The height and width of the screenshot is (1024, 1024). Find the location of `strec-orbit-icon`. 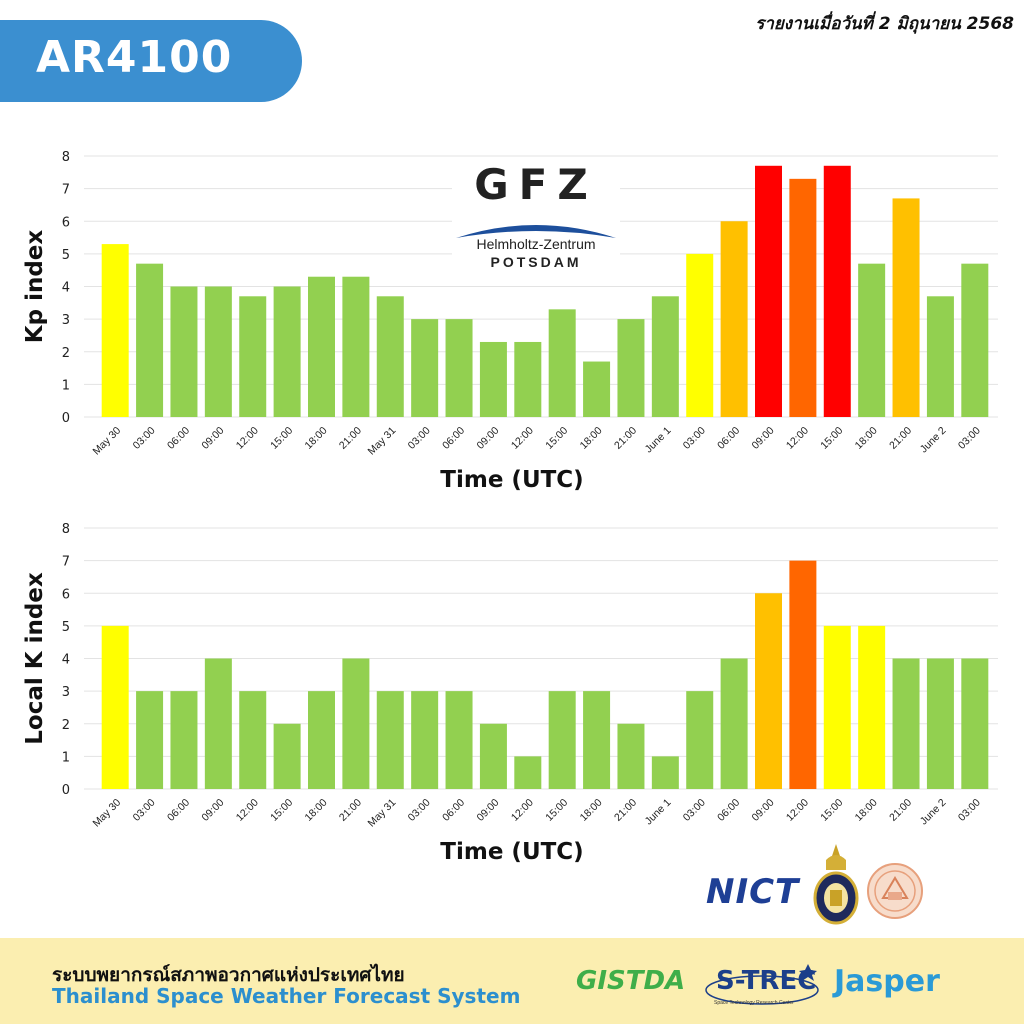

strec-orbit-icon is located at coordinates (762, 984).